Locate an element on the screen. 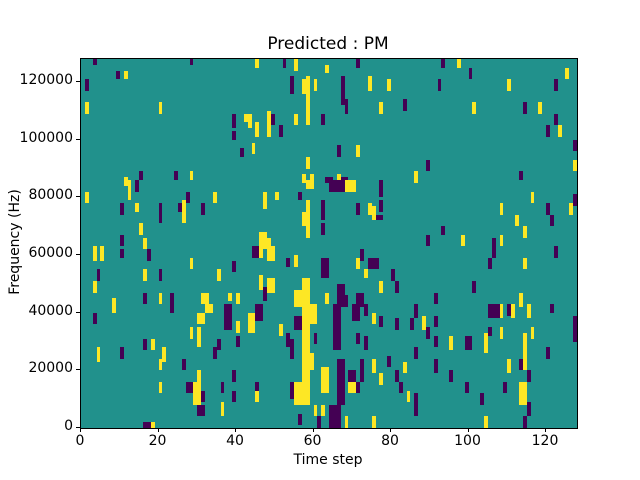 The width and height of the screenshot is (640, 480). y-tick-label: 20000 is located at coordinates (50, 368).